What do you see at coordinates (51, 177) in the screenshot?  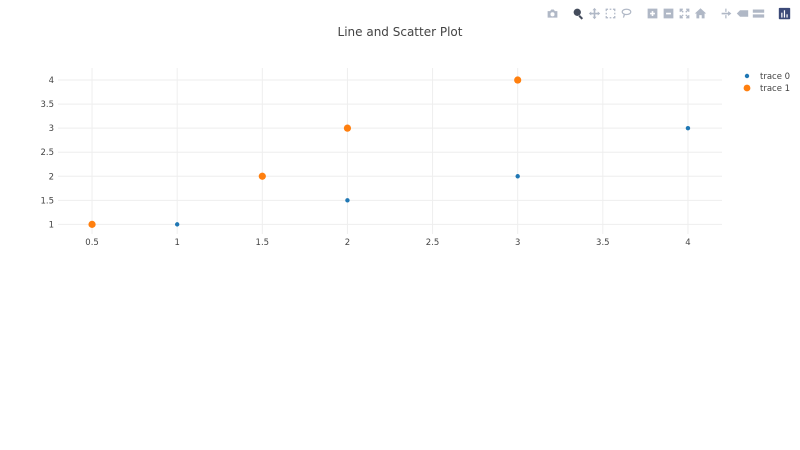 I see `y-tick-label: 2` at bounding box center [51, 177].